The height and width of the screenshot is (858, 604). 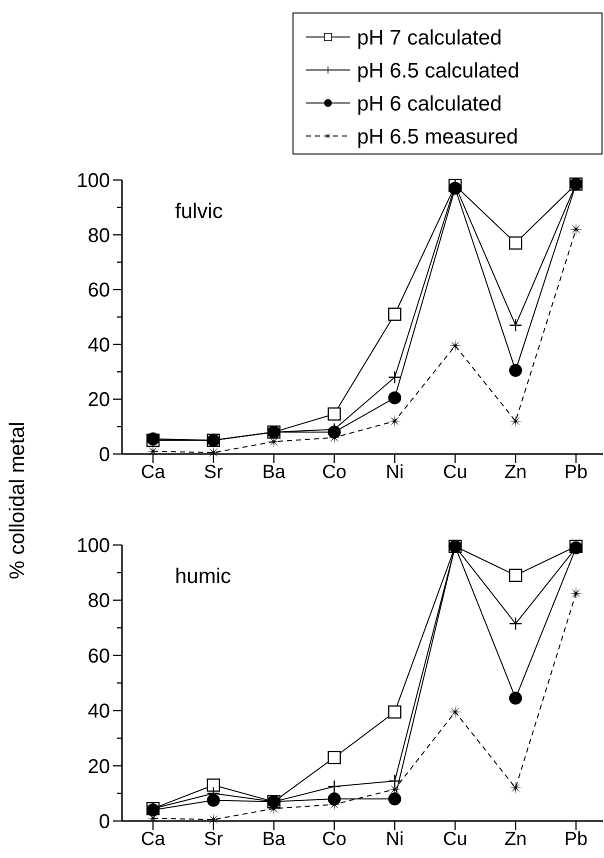 What do you see at coordinates (203, 576) in the screenshot?
I see `annotation: humic` at bounding box center [203, 576].